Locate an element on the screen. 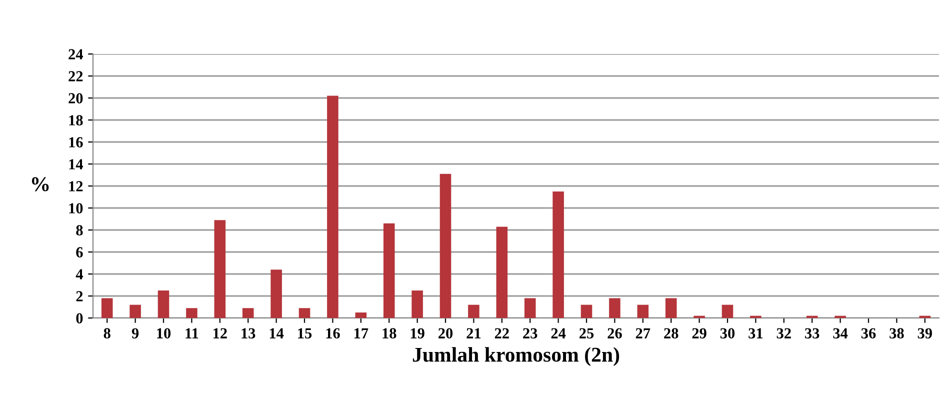 Image resolution: width=949 pixels, height=407 pixels. x-tick-label: 14 is located at coordinates (277, 333).